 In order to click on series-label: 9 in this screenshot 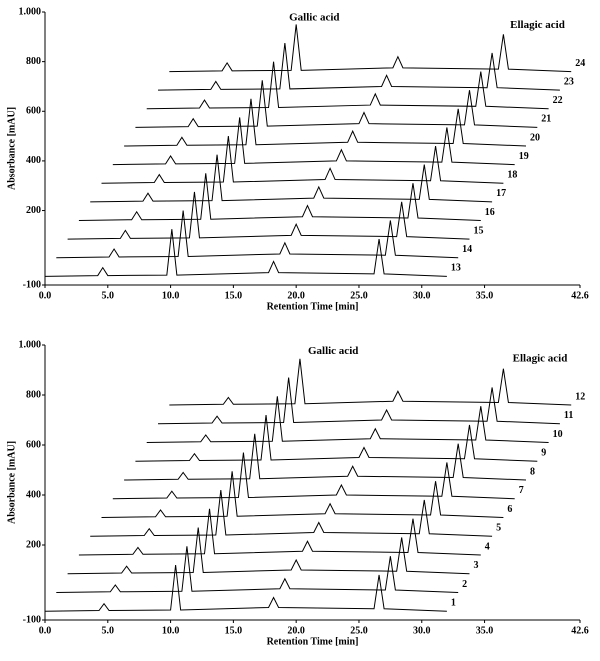, I will do `click(543, 453)`.